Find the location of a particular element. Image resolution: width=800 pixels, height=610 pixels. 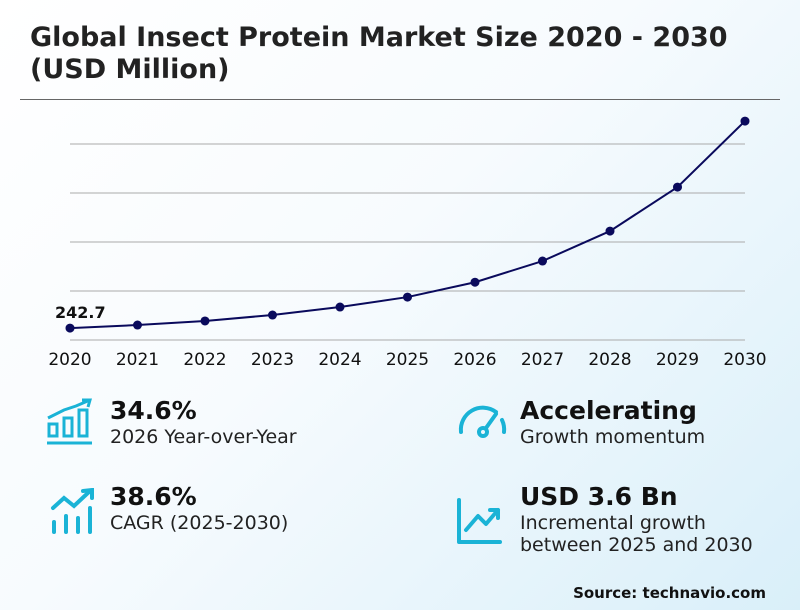

title-divider is located at coordinates (400, 99).